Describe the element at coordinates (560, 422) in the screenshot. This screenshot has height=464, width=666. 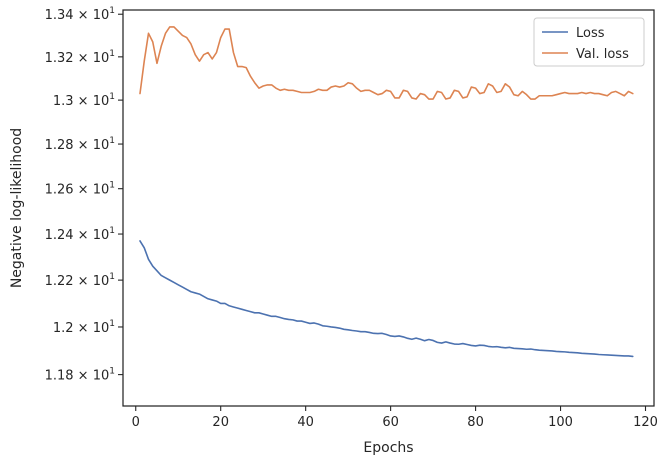
I see `x-tick-label: 100` at that location.